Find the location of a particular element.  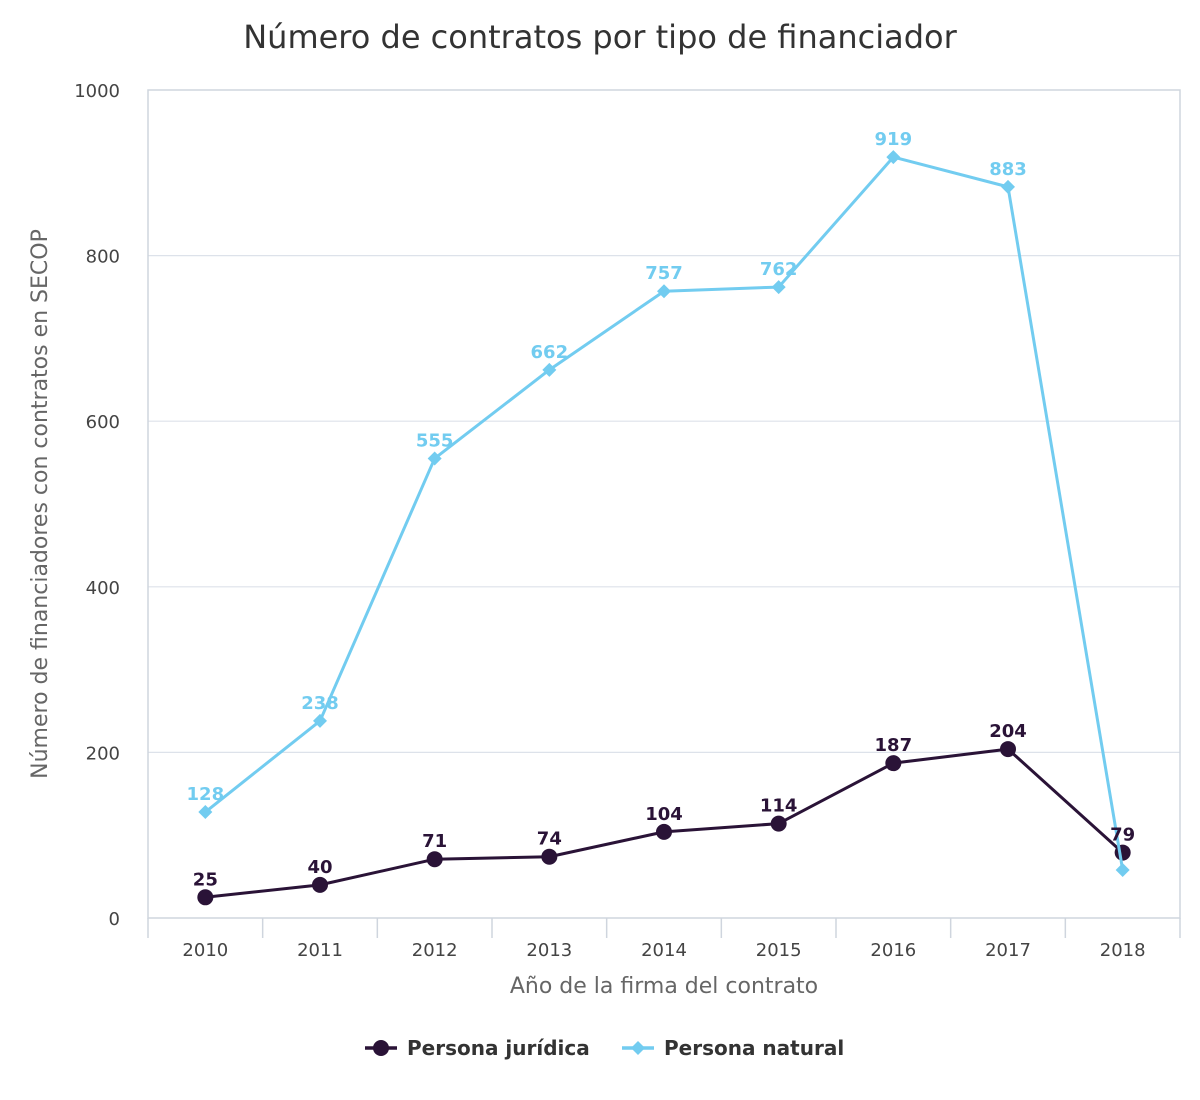

x-tick-label: 2012 is located at coordinates (435, 950).